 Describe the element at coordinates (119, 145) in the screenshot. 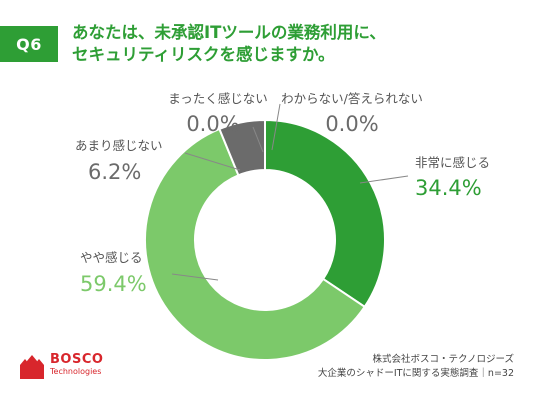

I see `label-name-not-much: あまり感じない` at that location.